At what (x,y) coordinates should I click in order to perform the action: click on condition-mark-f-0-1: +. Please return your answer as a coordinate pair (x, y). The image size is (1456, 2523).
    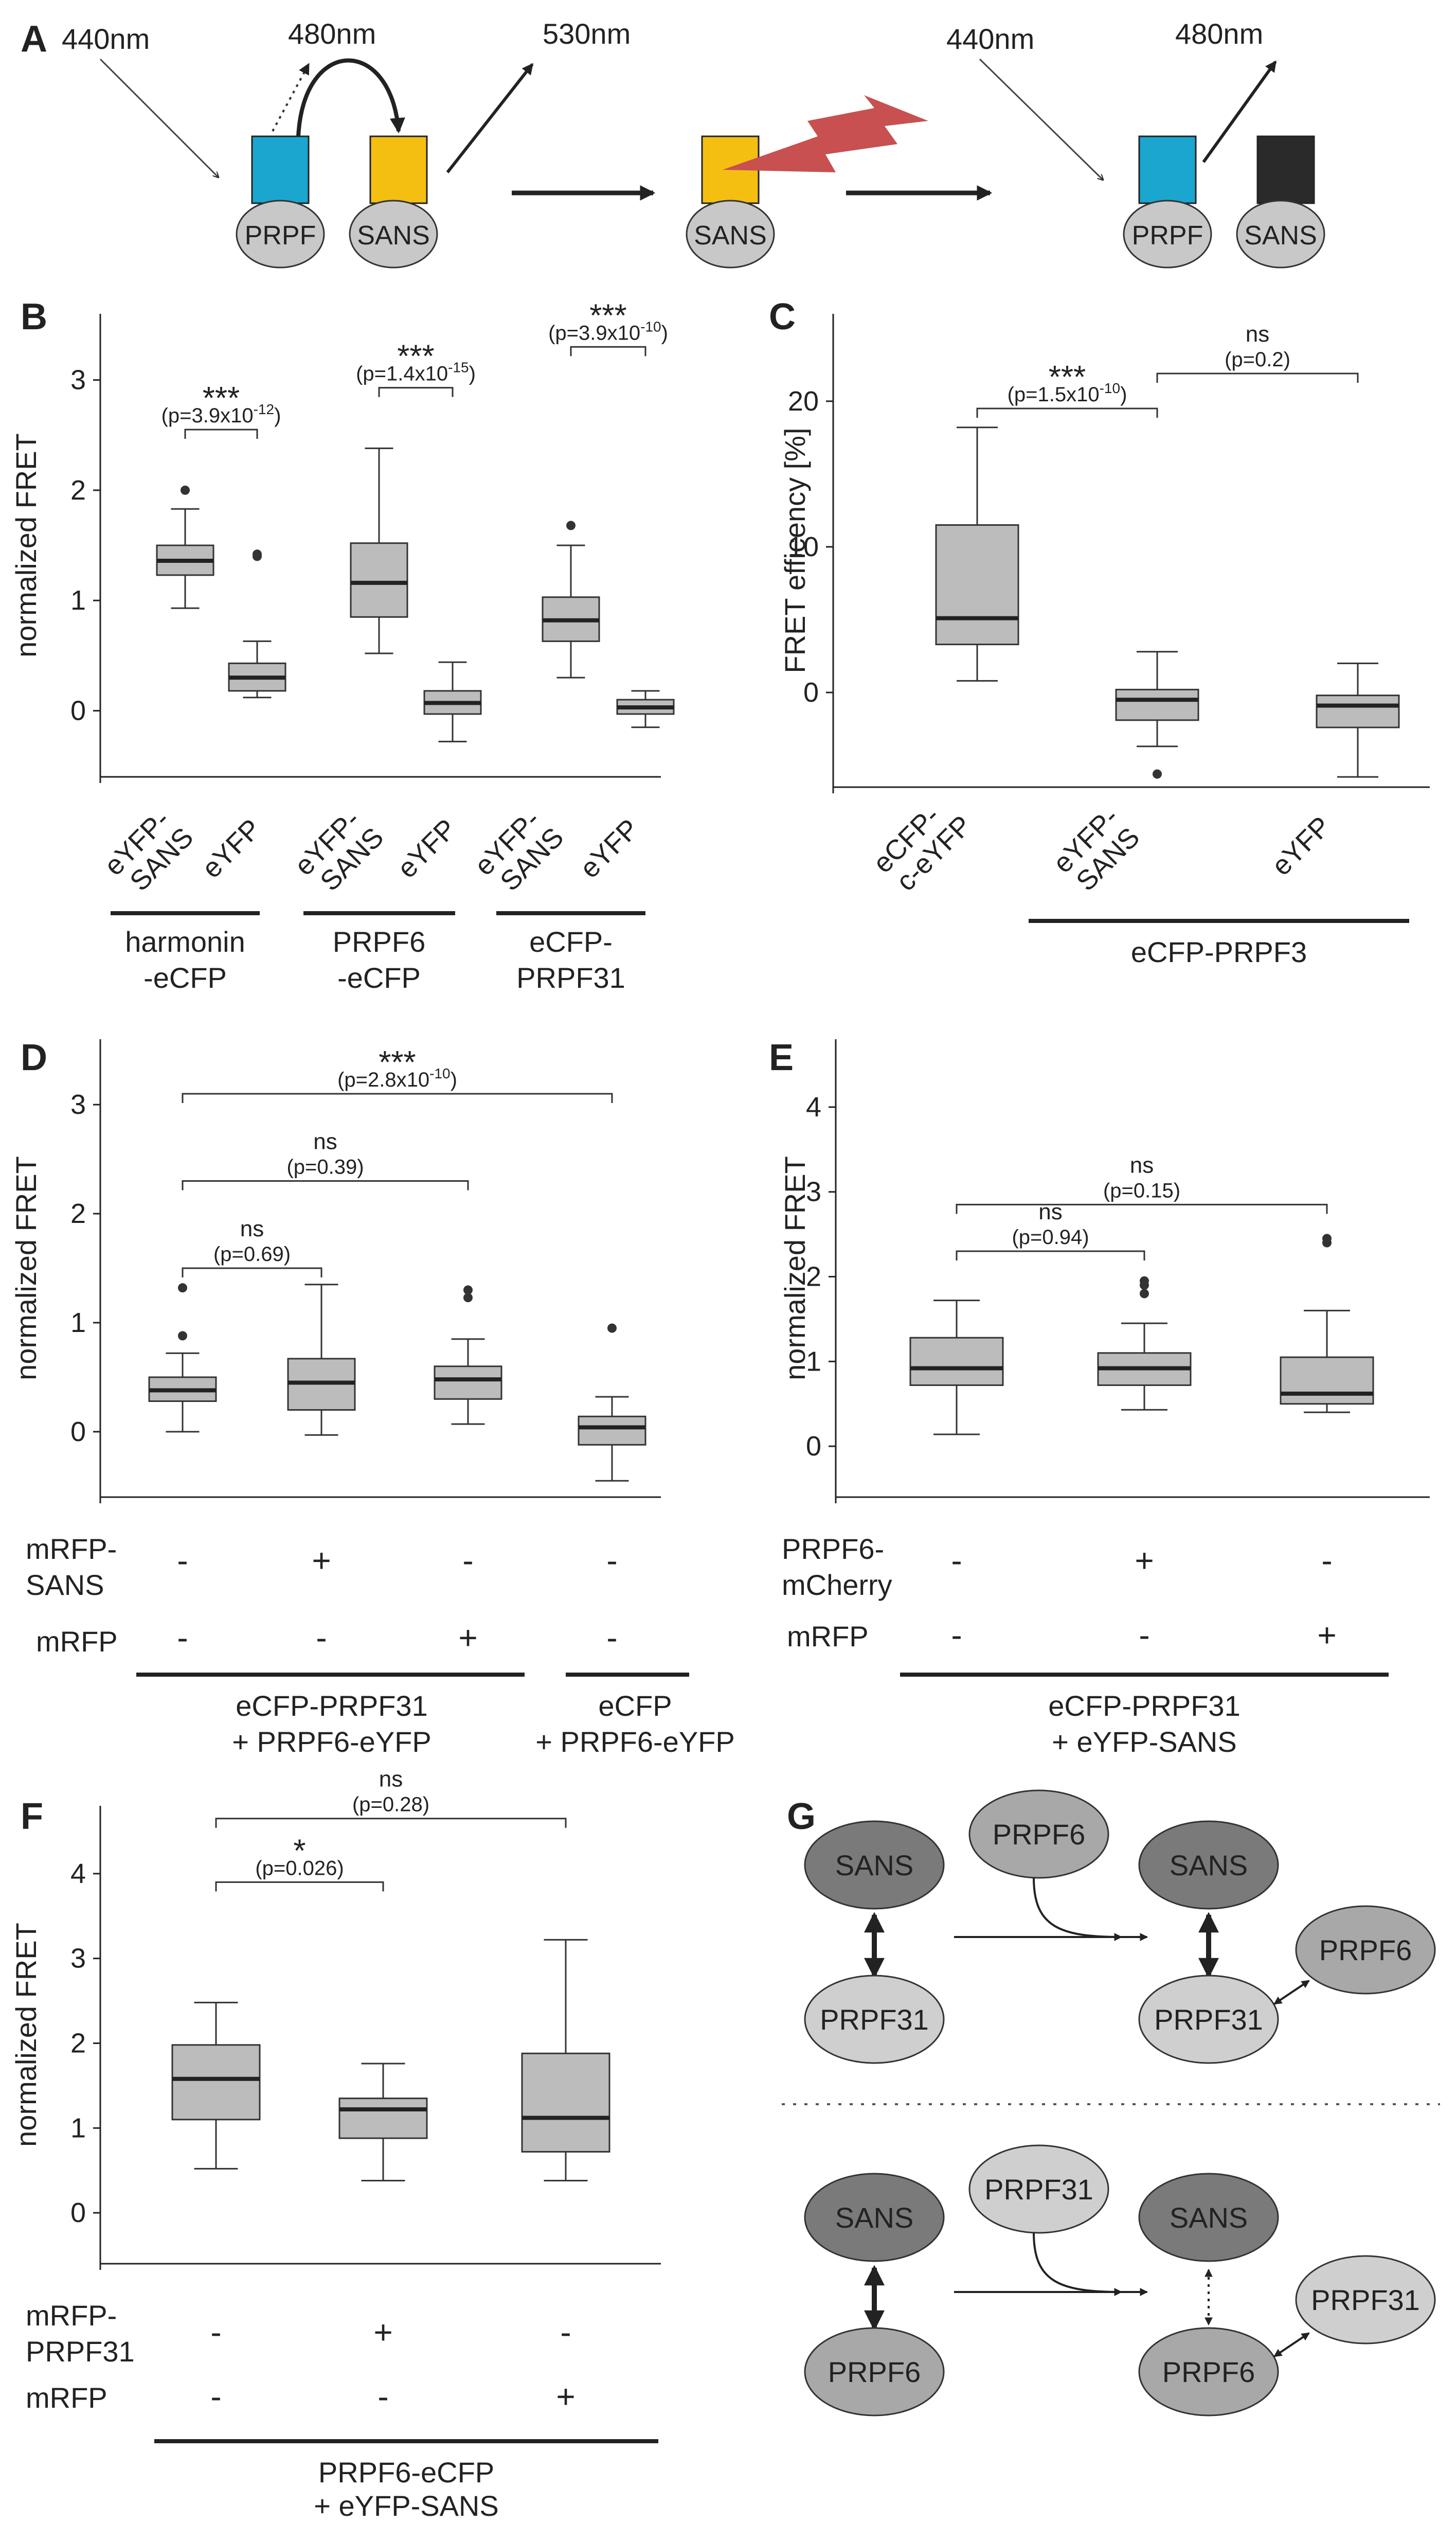
    Looking at the image, I should click on (382, 2332).